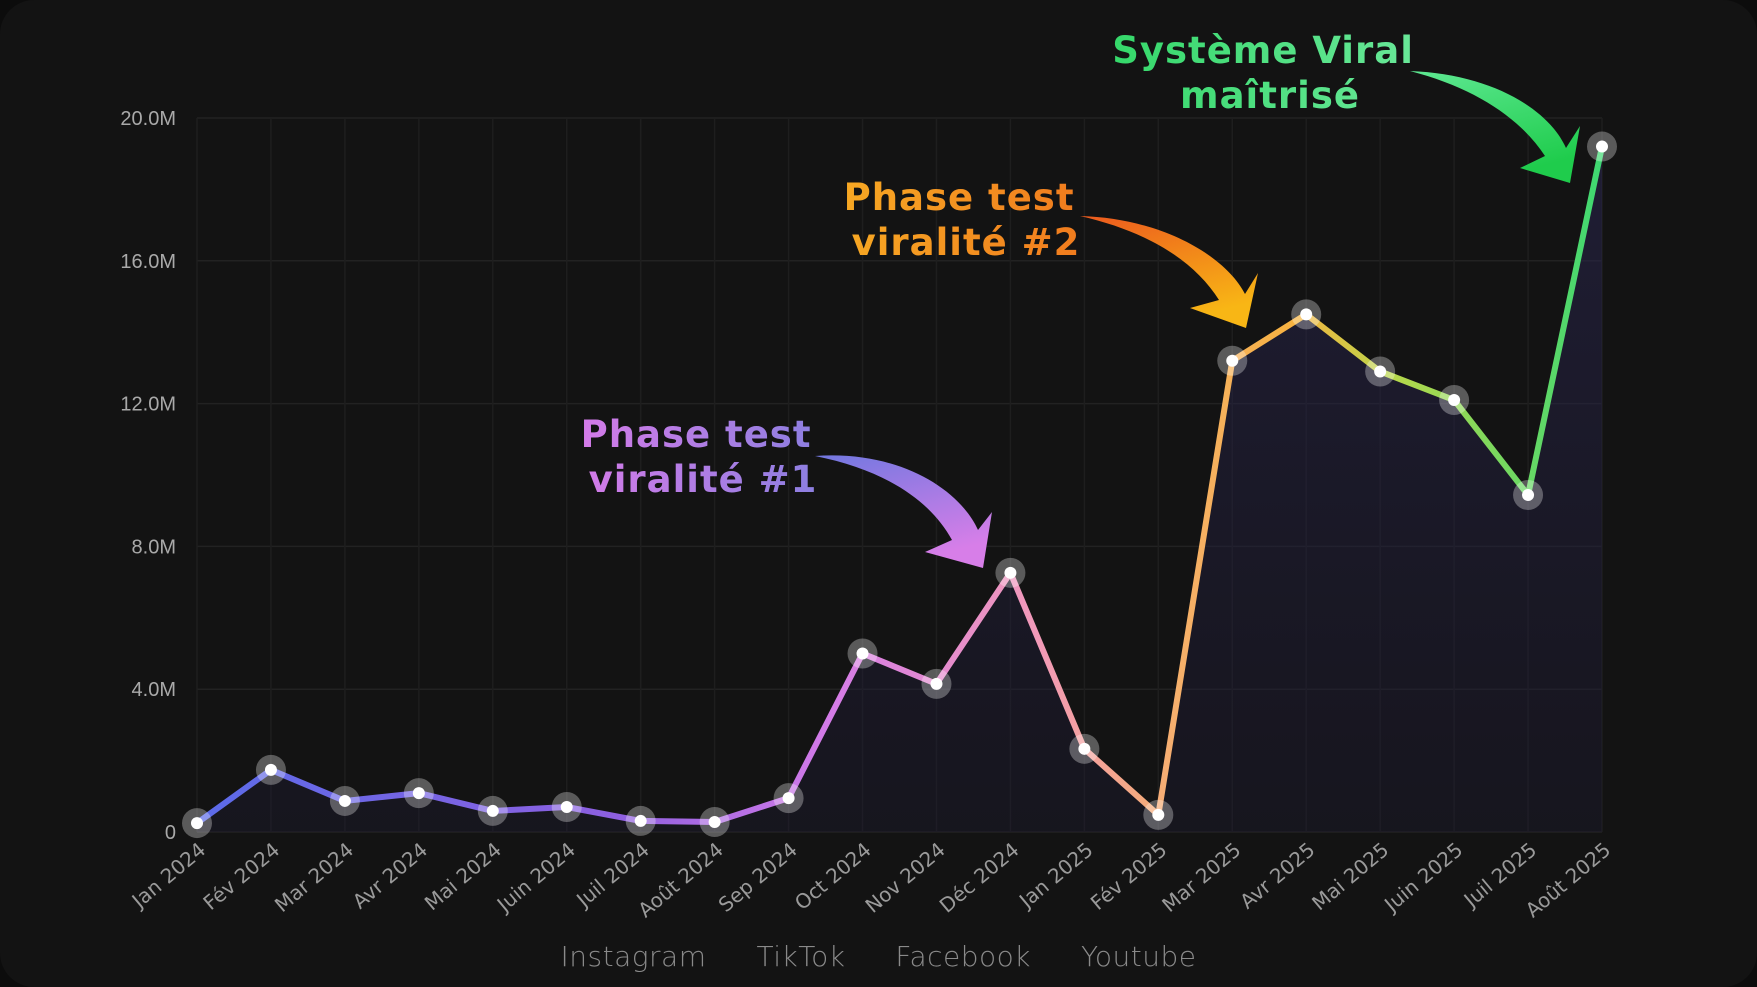  I want to click on x-tick-label: Juin 2024, so click(535, 877).